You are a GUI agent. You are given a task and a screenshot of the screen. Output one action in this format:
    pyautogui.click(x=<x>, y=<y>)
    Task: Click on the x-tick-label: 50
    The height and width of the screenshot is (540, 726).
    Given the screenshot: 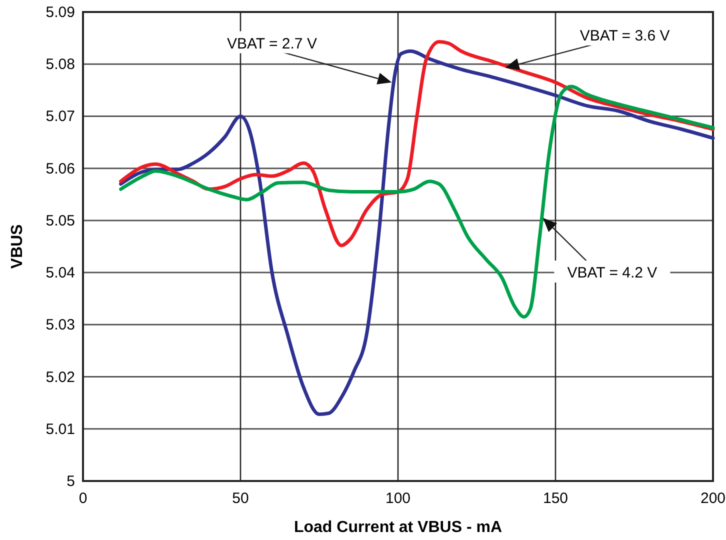 What is the action you would take?
    pyautogui.click(x=240, y=498)
    